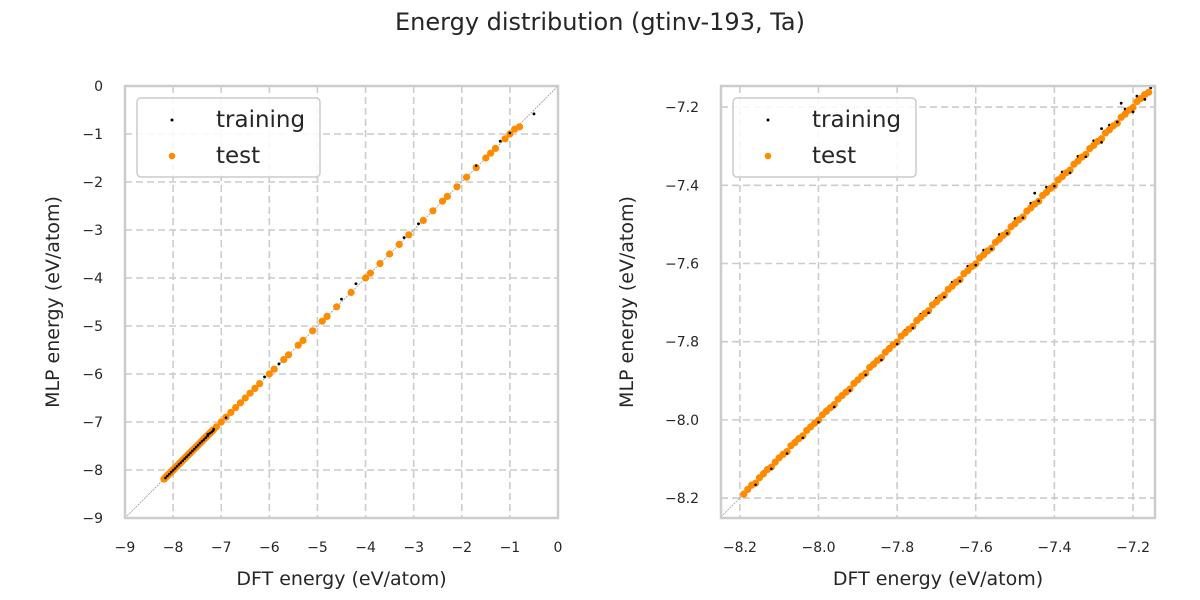  I want to click on y-tick-label: −4, so click(92, 279).